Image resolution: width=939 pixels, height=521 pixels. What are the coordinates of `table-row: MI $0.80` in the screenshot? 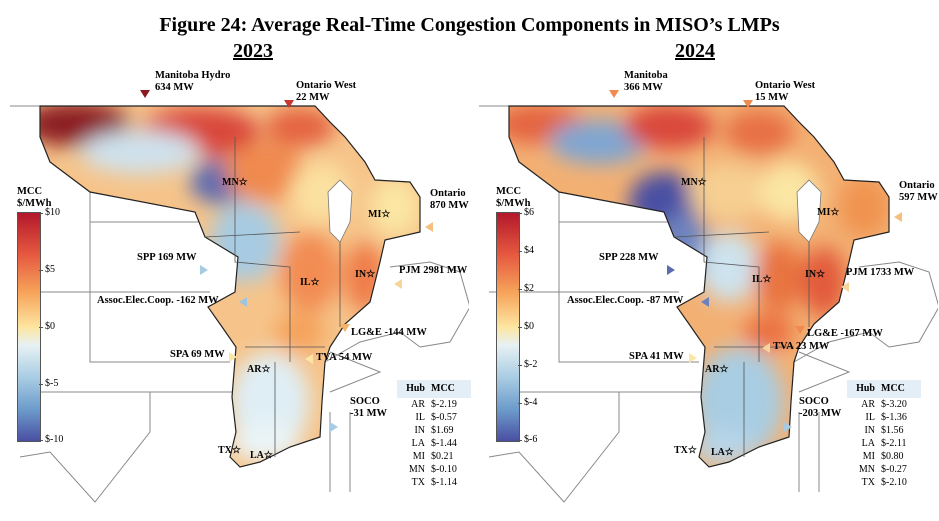 It's located at (883, 456).